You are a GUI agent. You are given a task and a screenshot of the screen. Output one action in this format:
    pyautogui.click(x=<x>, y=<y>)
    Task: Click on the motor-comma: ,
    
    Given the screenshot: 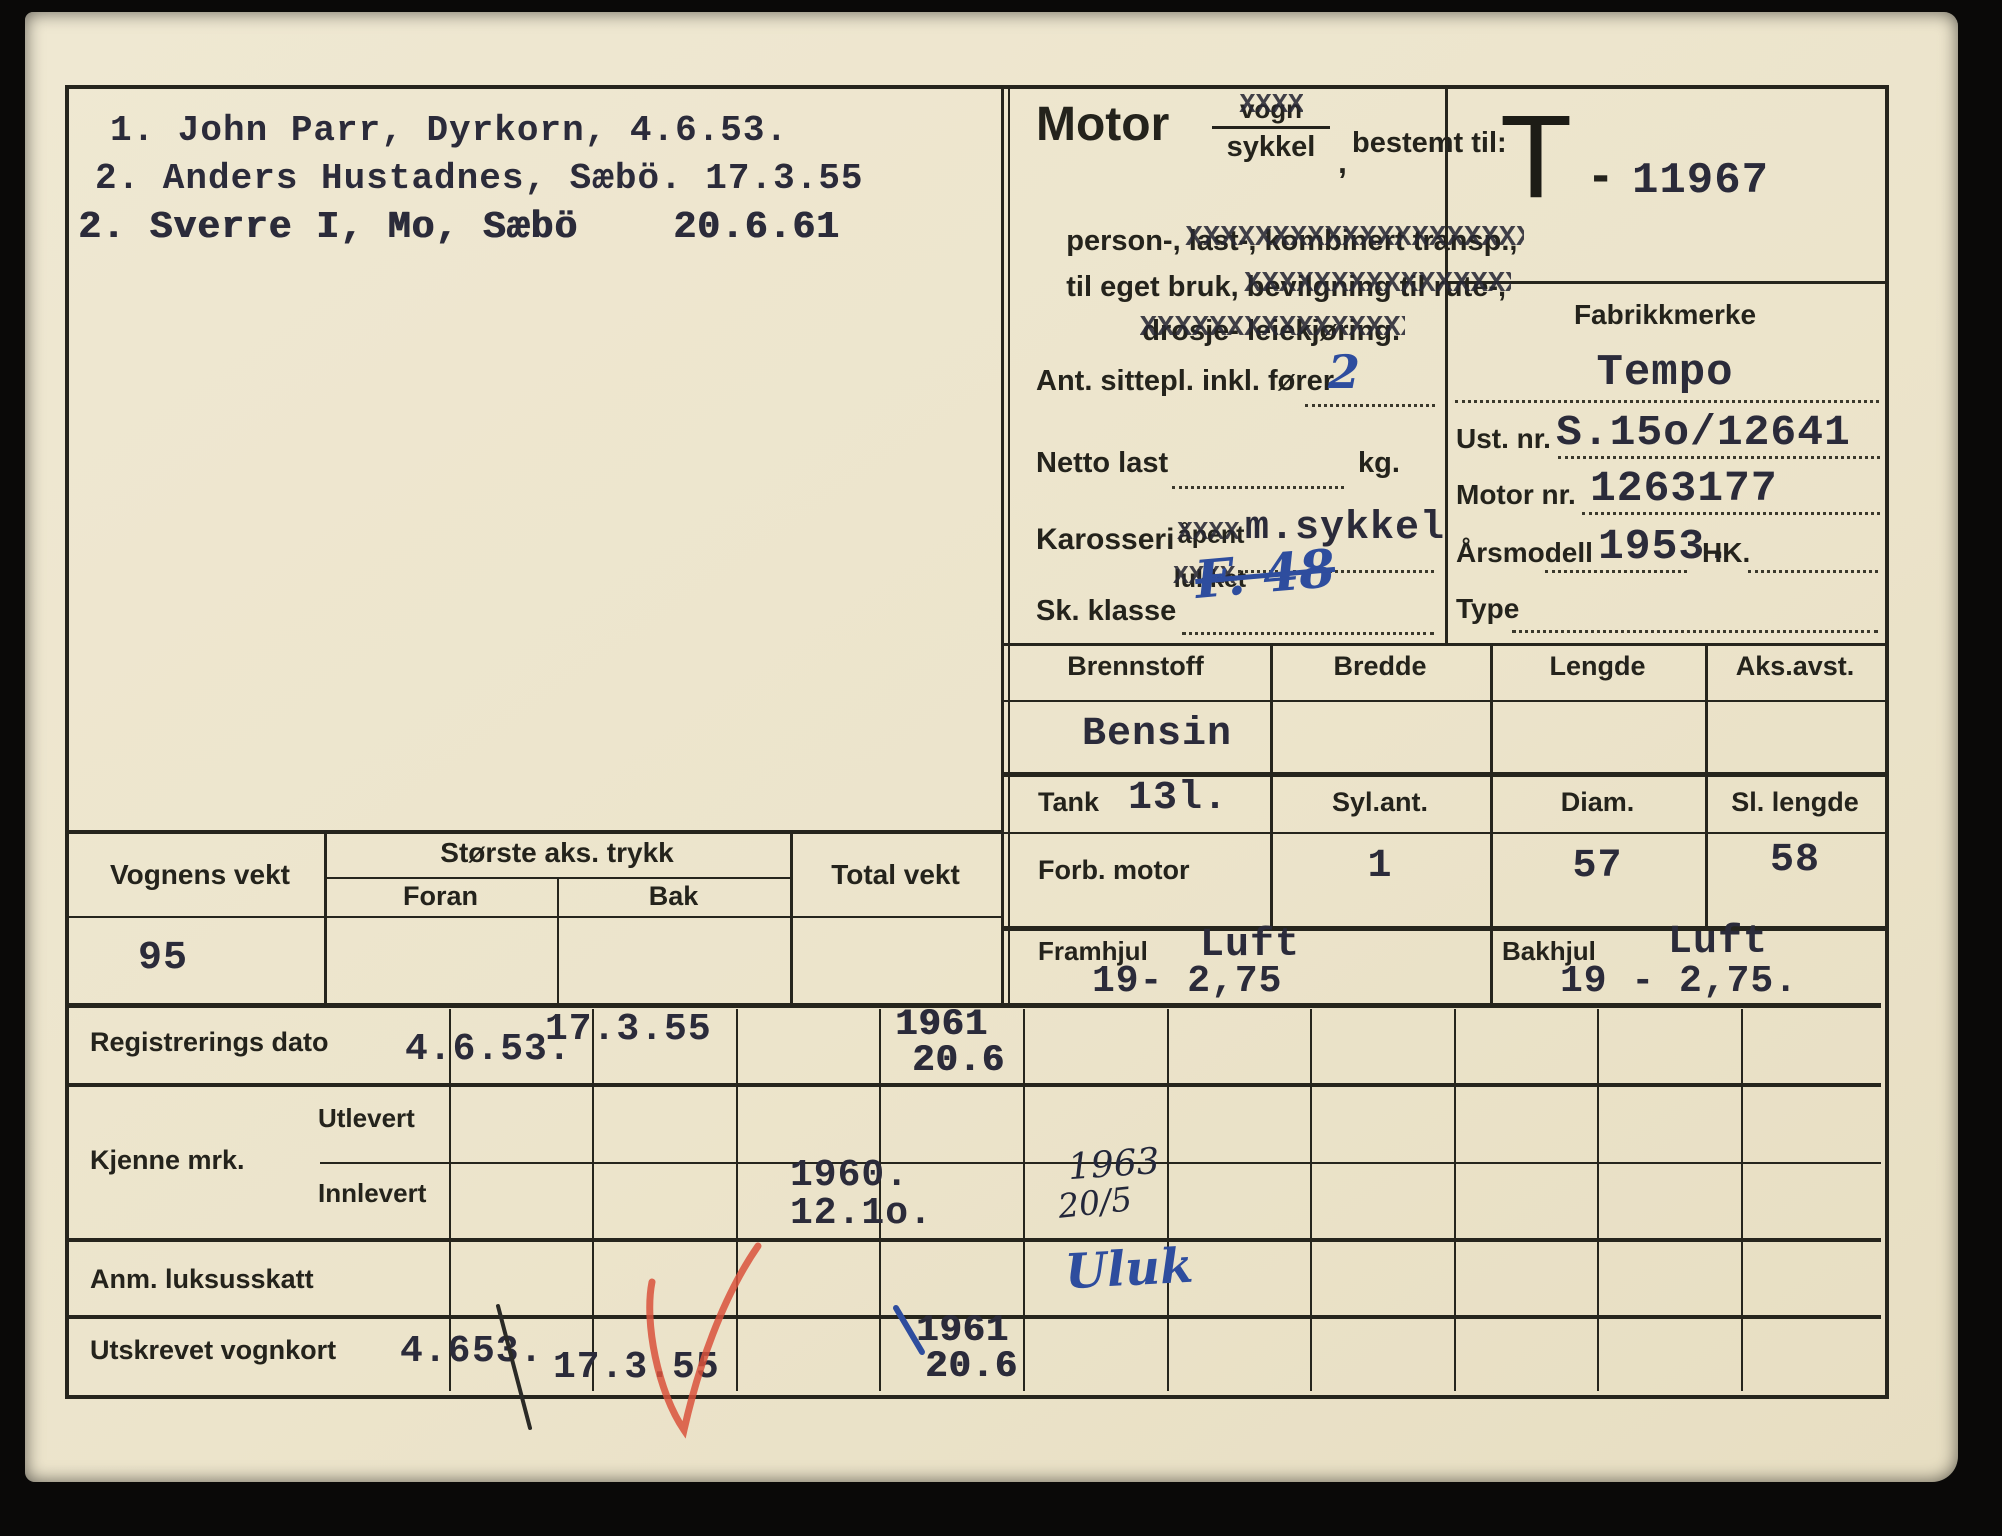 What is the action you would take?
    pyautogui.click(x=1342, y=162)
    